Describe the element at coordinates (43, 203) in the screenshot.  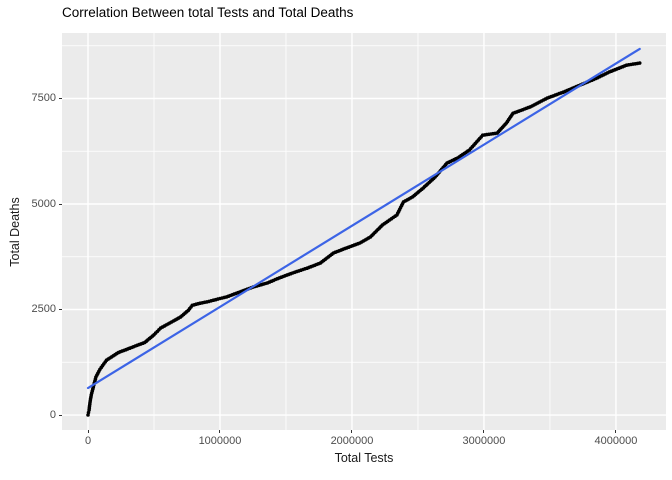
I see `y-axis-tick-label: 5000` at that location.